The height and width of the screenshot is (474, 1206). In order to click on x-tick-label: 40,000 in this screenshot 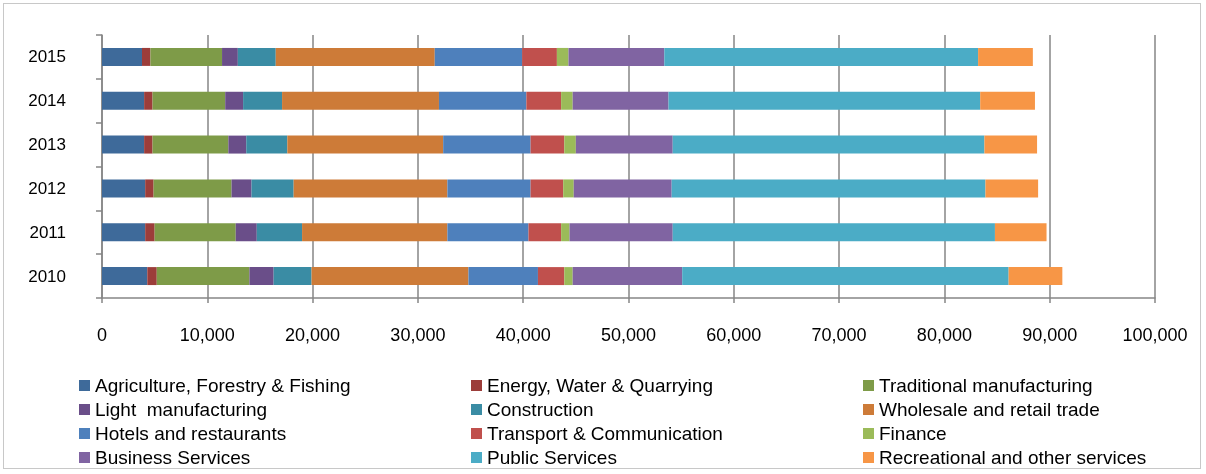, I will do `click(523, 335)`.